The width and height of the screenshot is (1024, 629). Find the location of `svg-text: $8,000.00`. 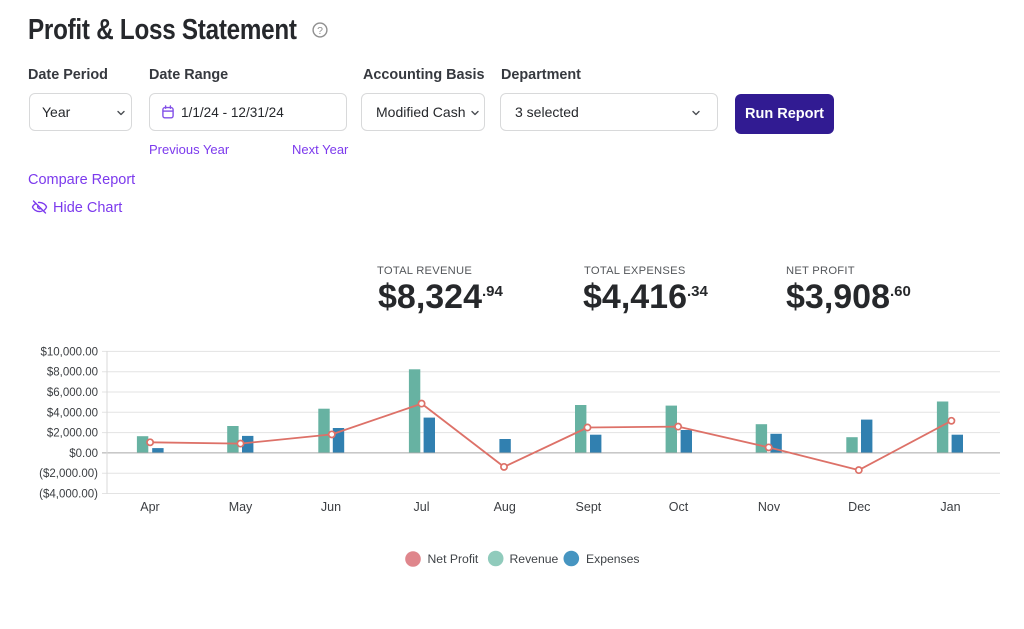

svg-text: $8,000.00 is located at coordinates (72, 373).